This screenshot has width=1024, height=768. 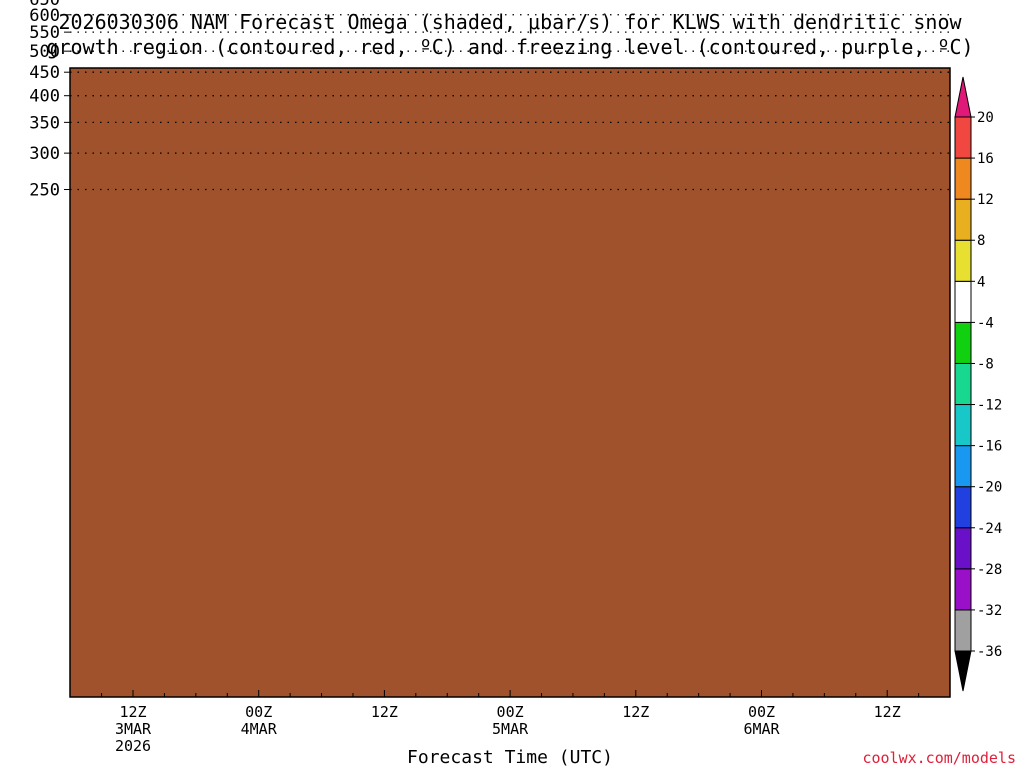 What do you see at coordinates (981, 241) in the screenshot?
I see `colorbar-tick-label: 8` at bounding box center [981, 241].